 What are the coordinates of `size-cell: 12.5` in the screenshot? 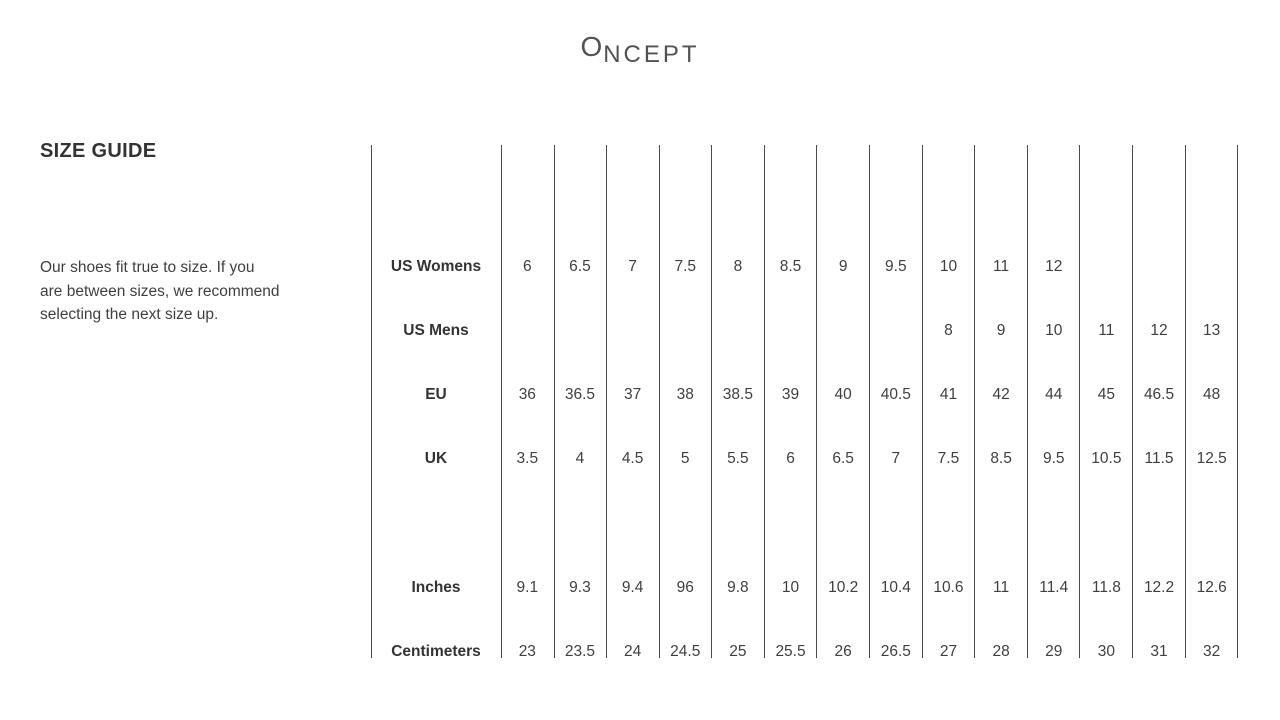 It's located at (1211, 458).